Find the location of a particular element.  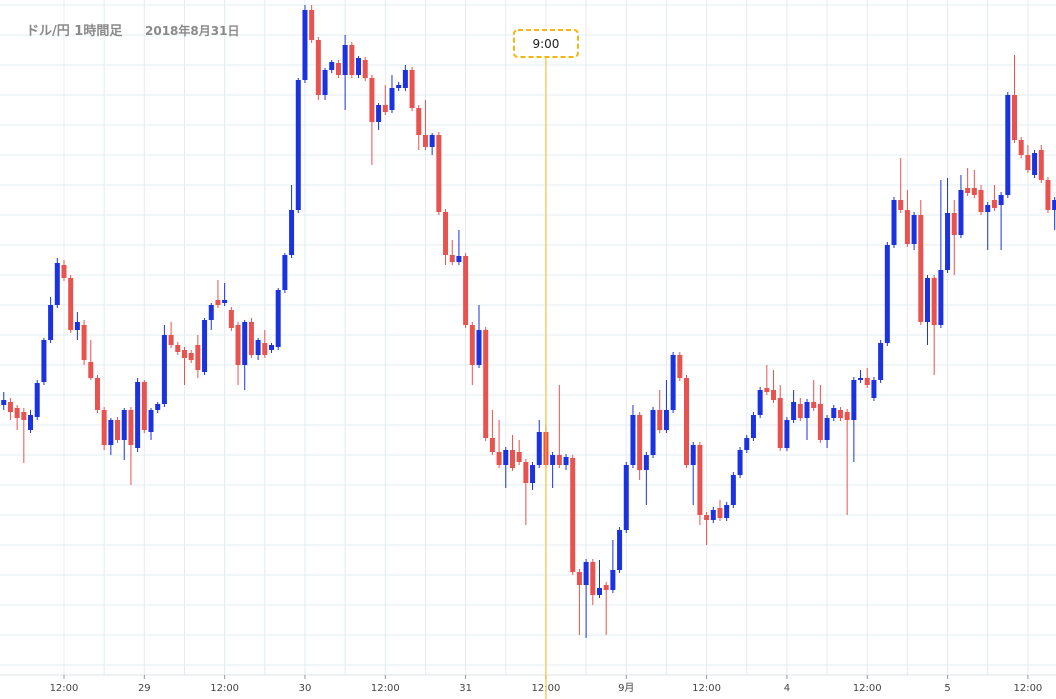

crosshair-label-box is located at coordinates (545, 43).